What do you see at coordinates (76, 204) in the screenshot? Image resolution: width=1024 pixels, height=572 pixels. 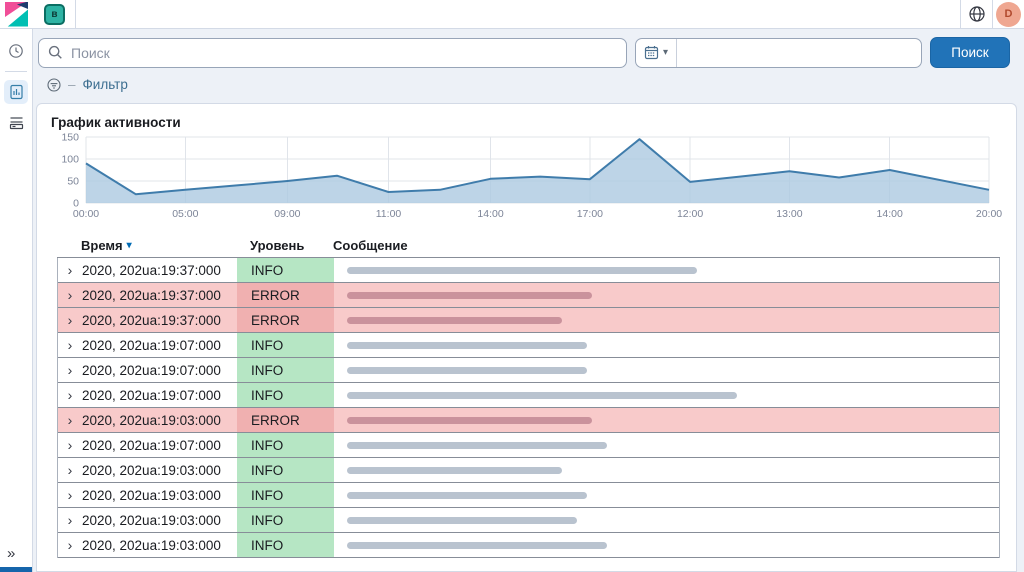 I see `svg-text: 0` at bounding box center [76, 204].